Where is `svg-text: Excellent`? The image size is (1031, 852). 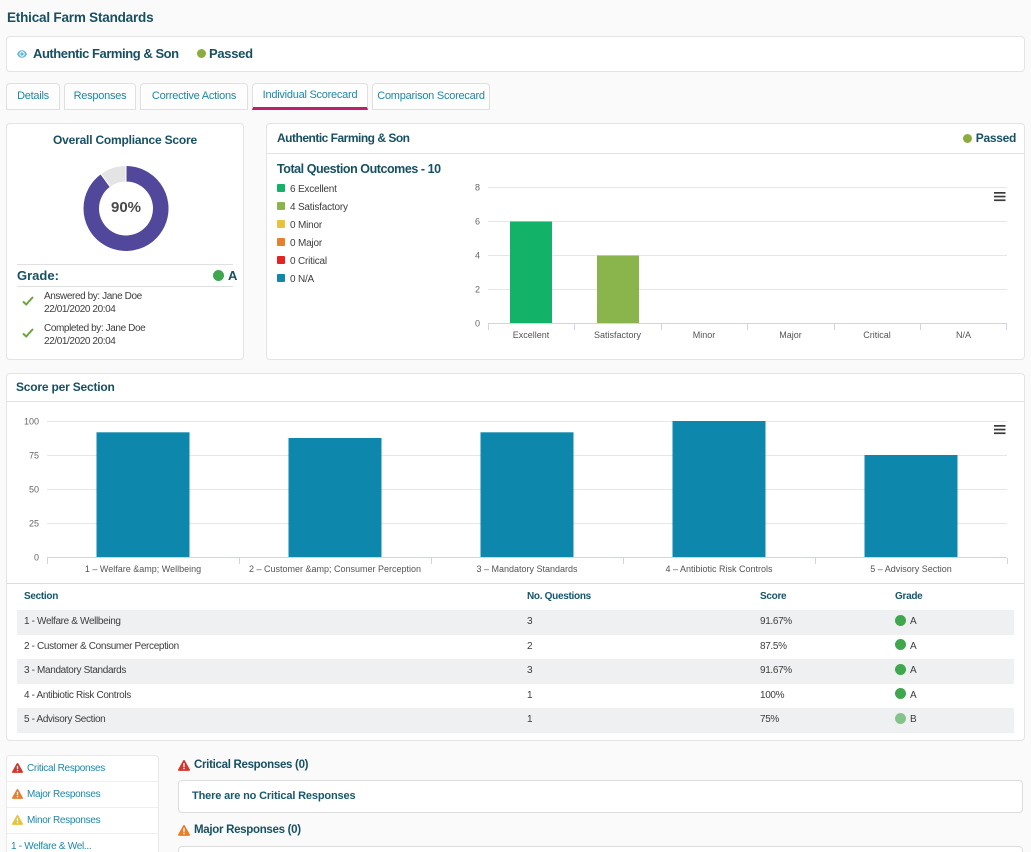
svg-text: Excellent is located at coordinates (531, 335).